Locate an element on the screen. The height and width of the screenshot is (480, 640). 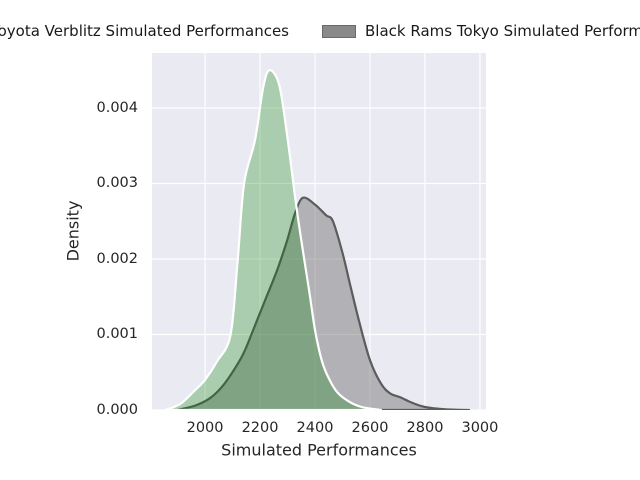
x-tick-label: 2800 is located at coordinates (425, 428).